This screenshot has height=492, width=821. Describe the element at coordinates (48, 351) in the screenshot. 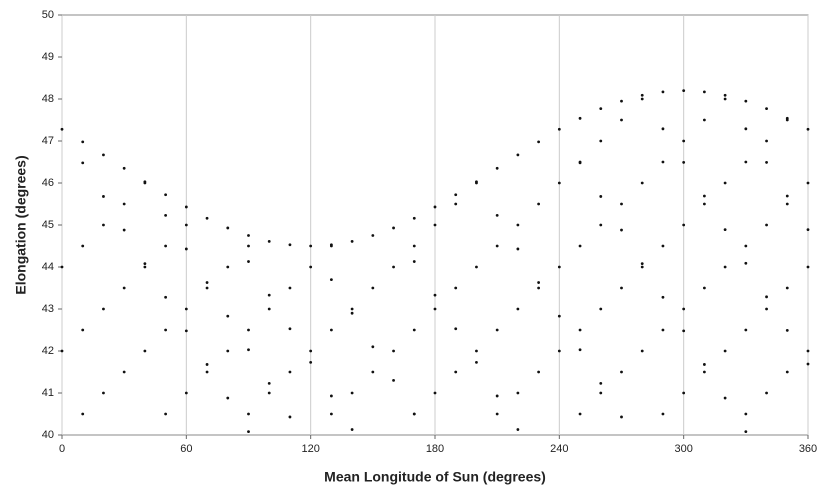

I see `y-tick-label: 42` at that location.